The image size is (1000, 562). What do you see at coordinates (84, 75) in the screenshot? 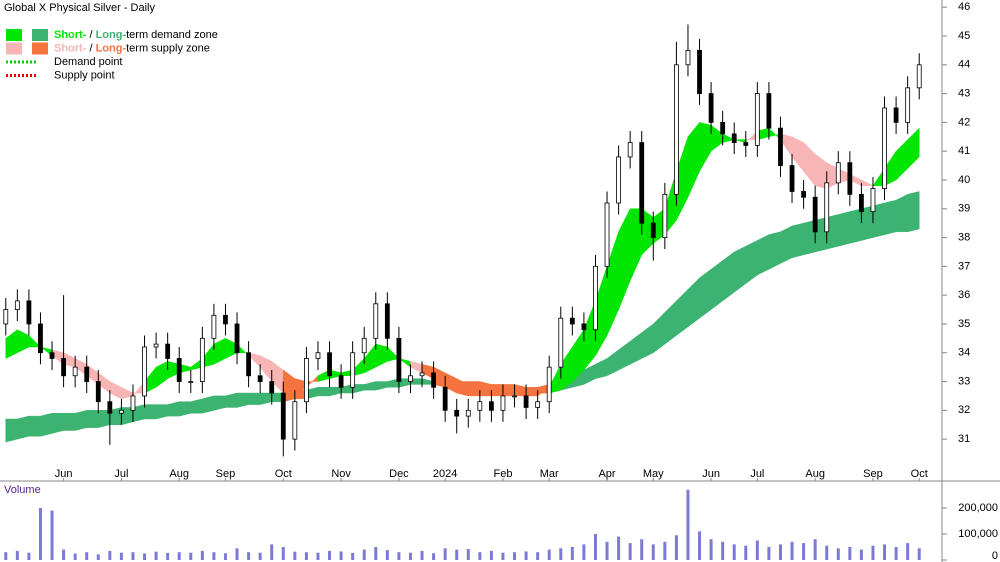
I see `legend-text: Supply point` at bounding box center [84, 75].